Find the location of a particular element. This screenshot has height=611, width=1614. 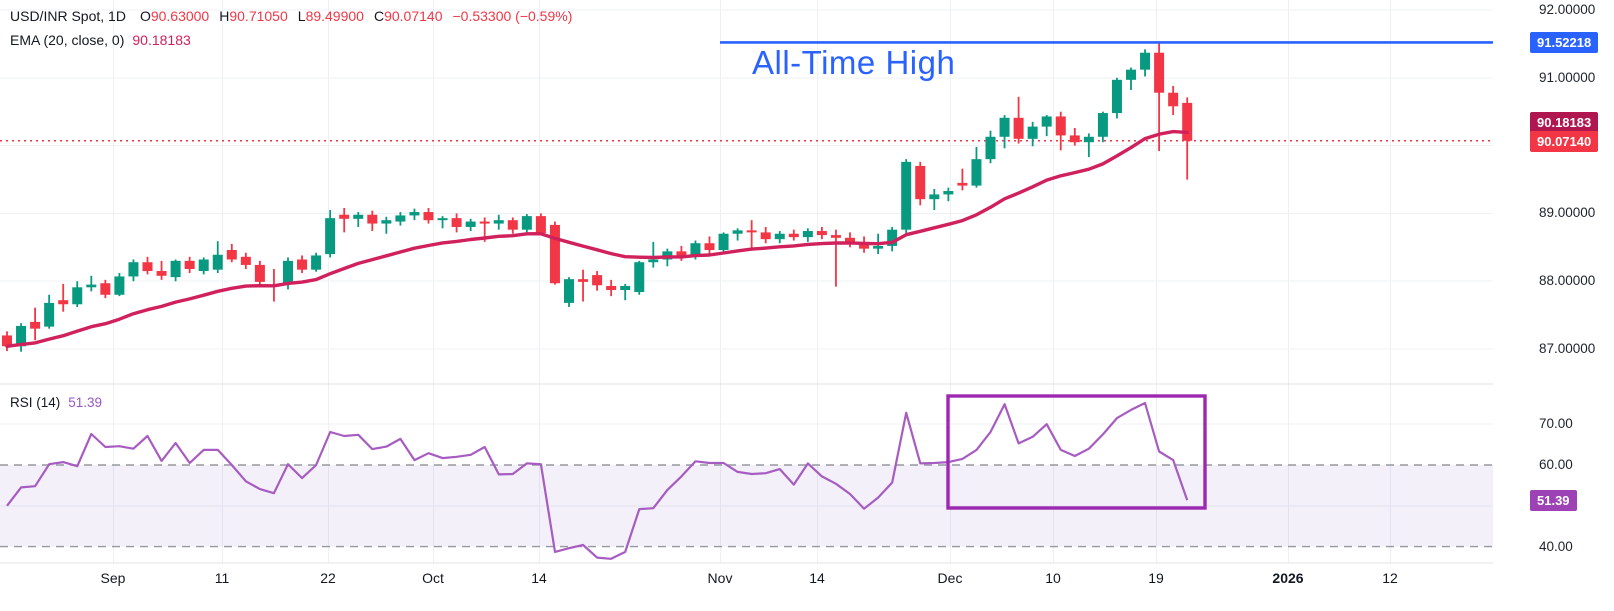

ohlc-key: H is located at coordinates (224, 16).